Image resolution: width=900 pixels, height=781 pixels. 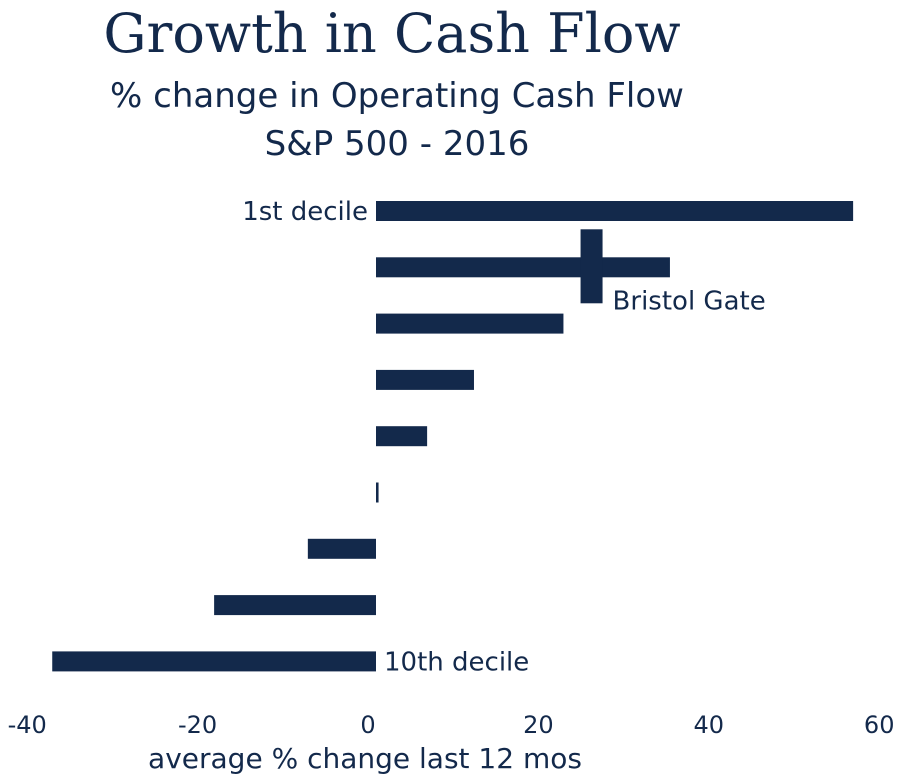 What do you see at coordinates (391, 33) in the screenshot?
I see `chart-title: Growth in Cash Flow` at bounding box center [391, 33].